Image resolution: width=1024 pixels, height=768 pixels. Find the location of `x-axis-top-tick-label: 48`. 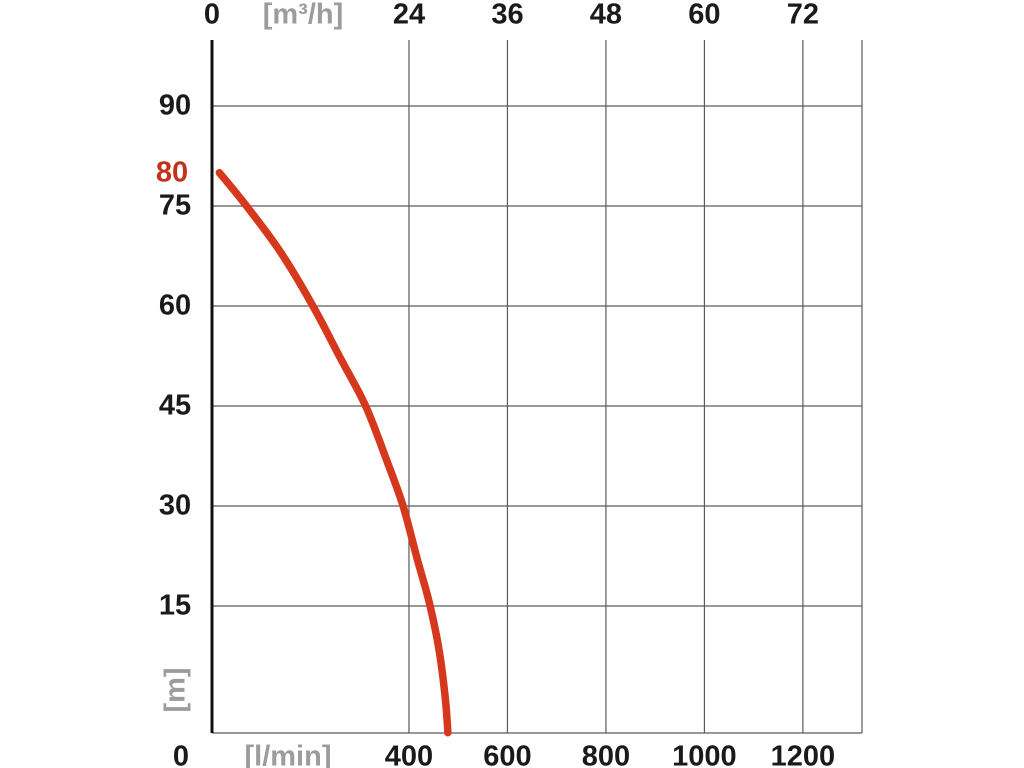

x-axis-top-tick-label: 48 is located at coordinates (606, 15).